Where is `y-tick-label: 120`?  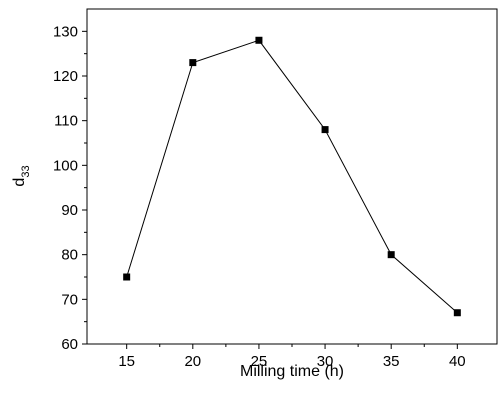
y-tick-label: 120 is located at coordinates (65, 76).